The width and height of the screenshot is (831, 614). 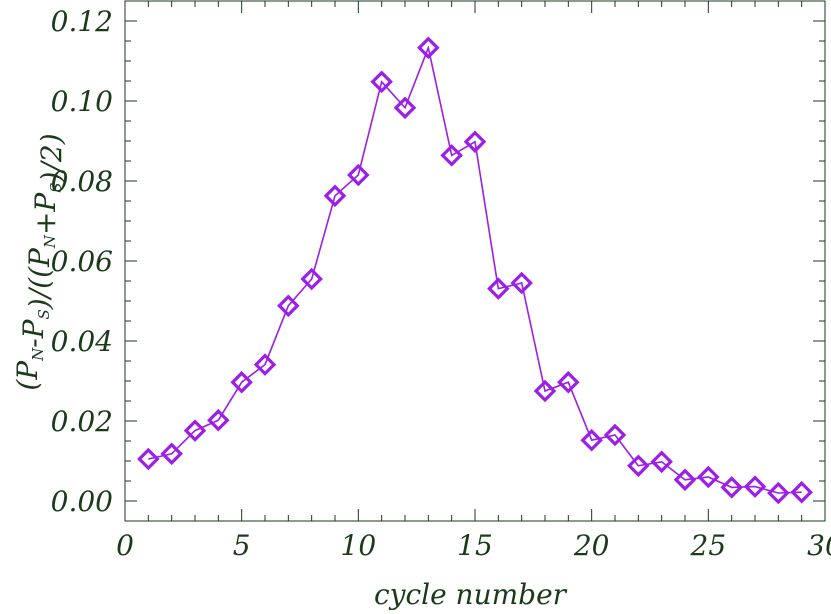 What do you see at coordinates (82, 261) in the screenshot?
I see `y-tick-label: 0.06` at bounding box center [82, 261].